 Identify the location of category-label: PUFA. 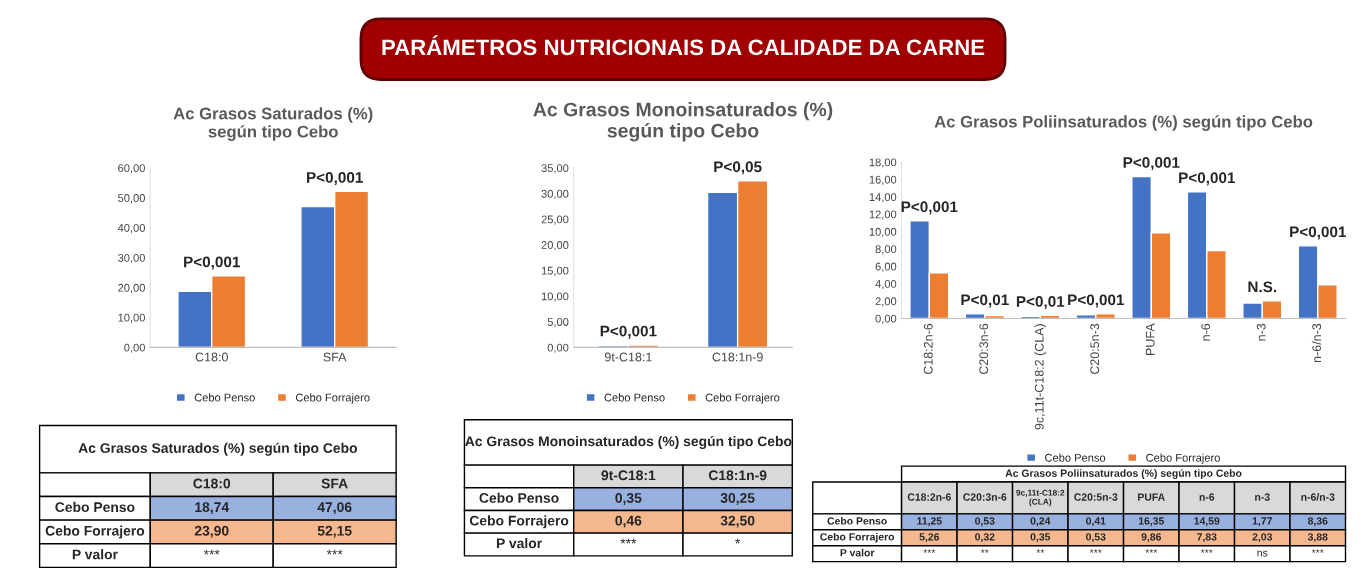
(1151, 497).